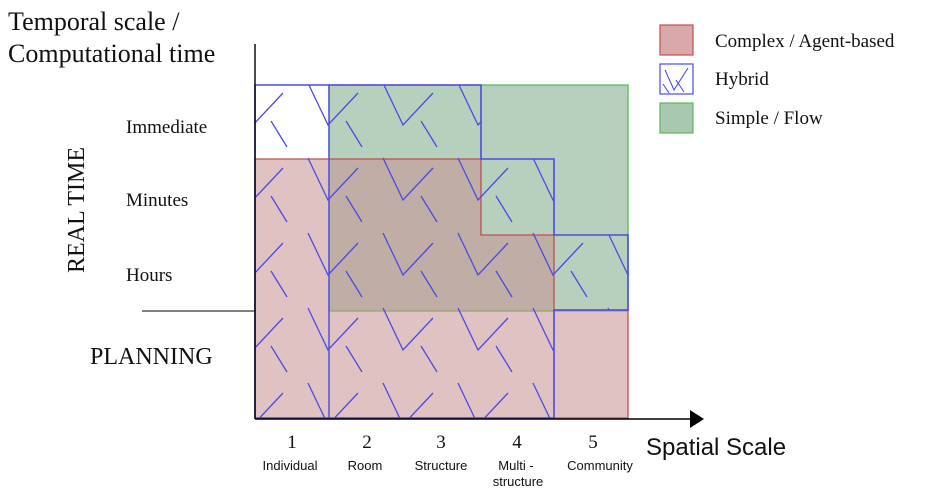  I want to click on y-axis-title-line2: Computational time, so click(111, 53).